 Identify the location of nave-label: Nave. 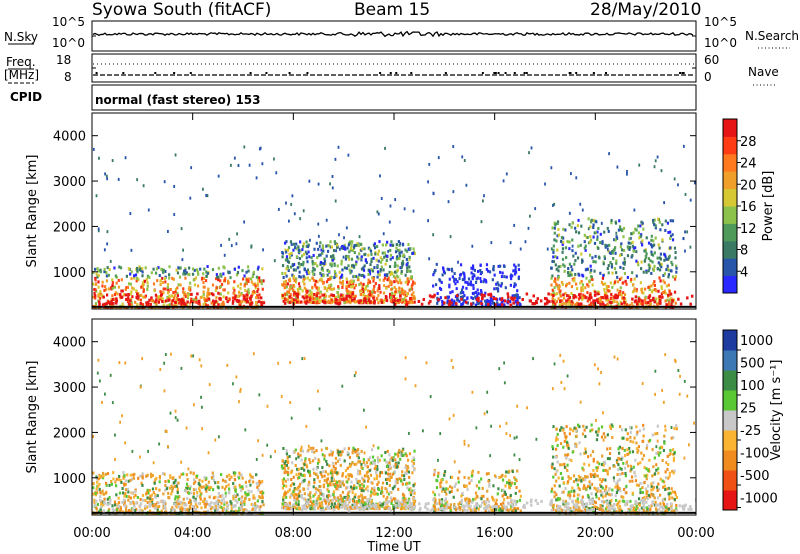
(763, 72).